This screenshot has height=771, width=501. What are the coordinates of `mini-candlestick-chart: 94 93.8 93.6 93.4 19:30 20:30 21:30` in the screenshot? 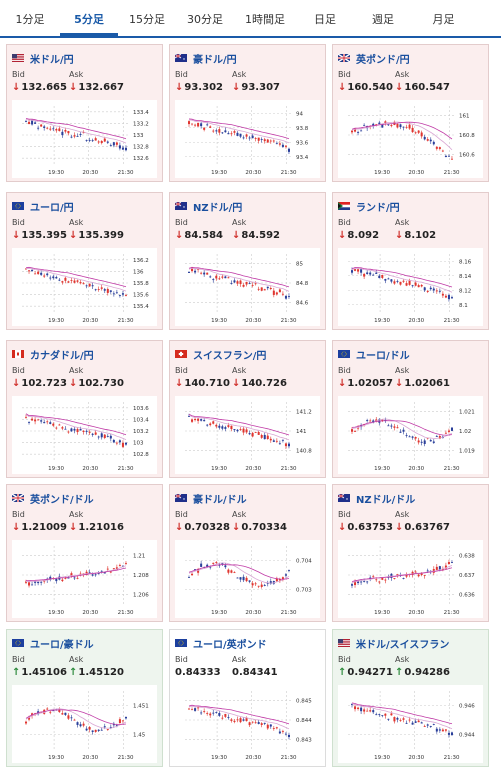 It's located at (247, 139).